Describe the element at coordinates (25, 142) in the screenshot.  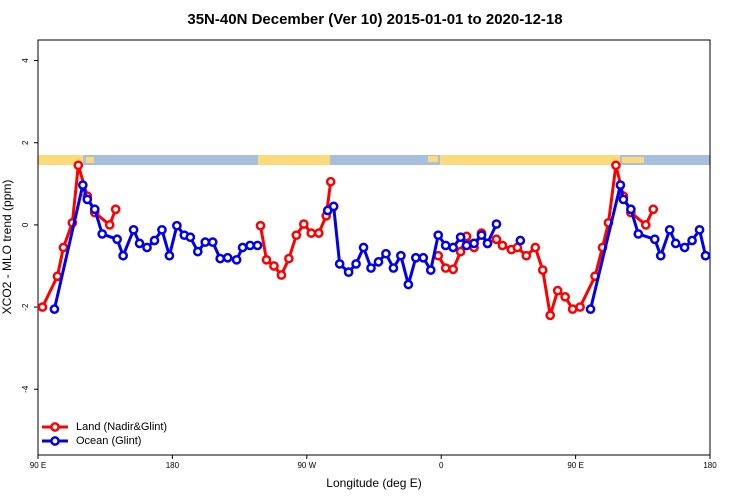
I see `y-tick-label: 2` at that location.